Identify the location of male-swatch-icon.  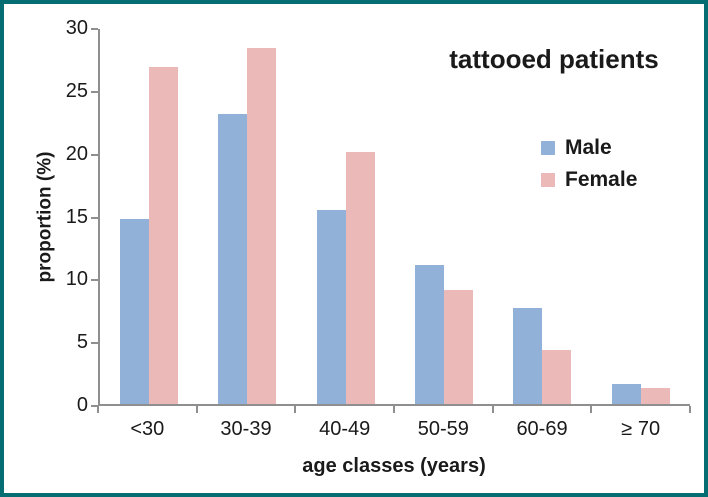
(548, 147).